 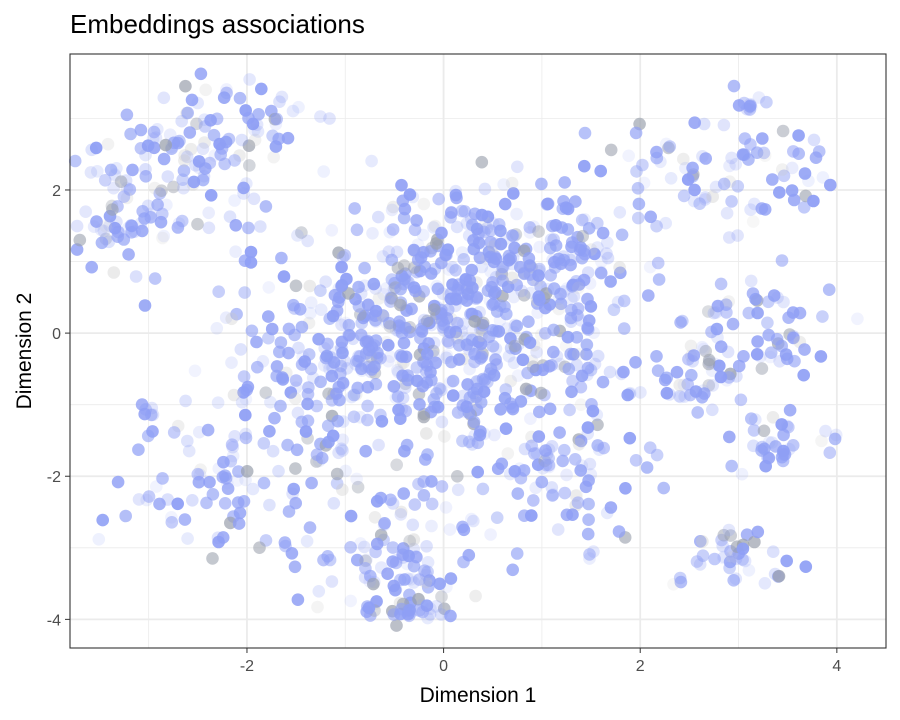 I want to click on y-tick-label: -4, so click(x=54, y=620).